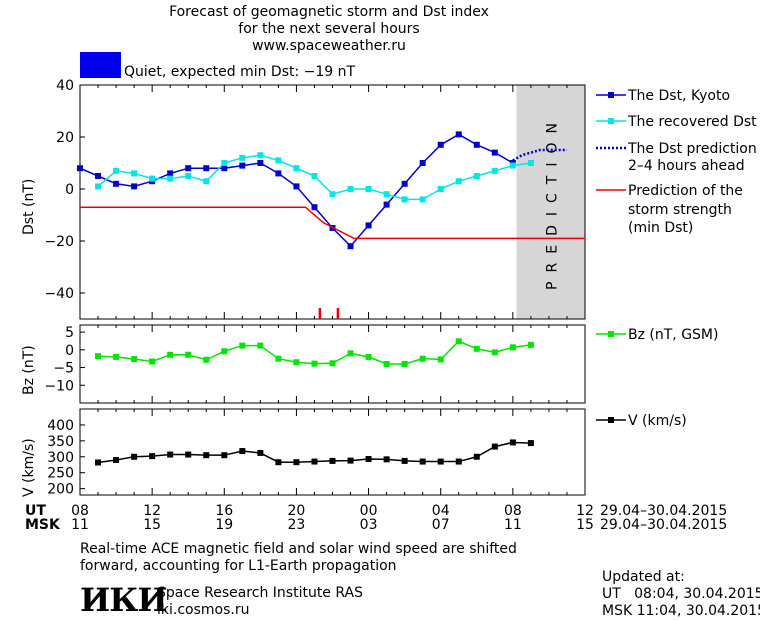  Describe the element at coordinates (65, 138) in the screenshot. I see `dst-ytick-label: 20` at that location.